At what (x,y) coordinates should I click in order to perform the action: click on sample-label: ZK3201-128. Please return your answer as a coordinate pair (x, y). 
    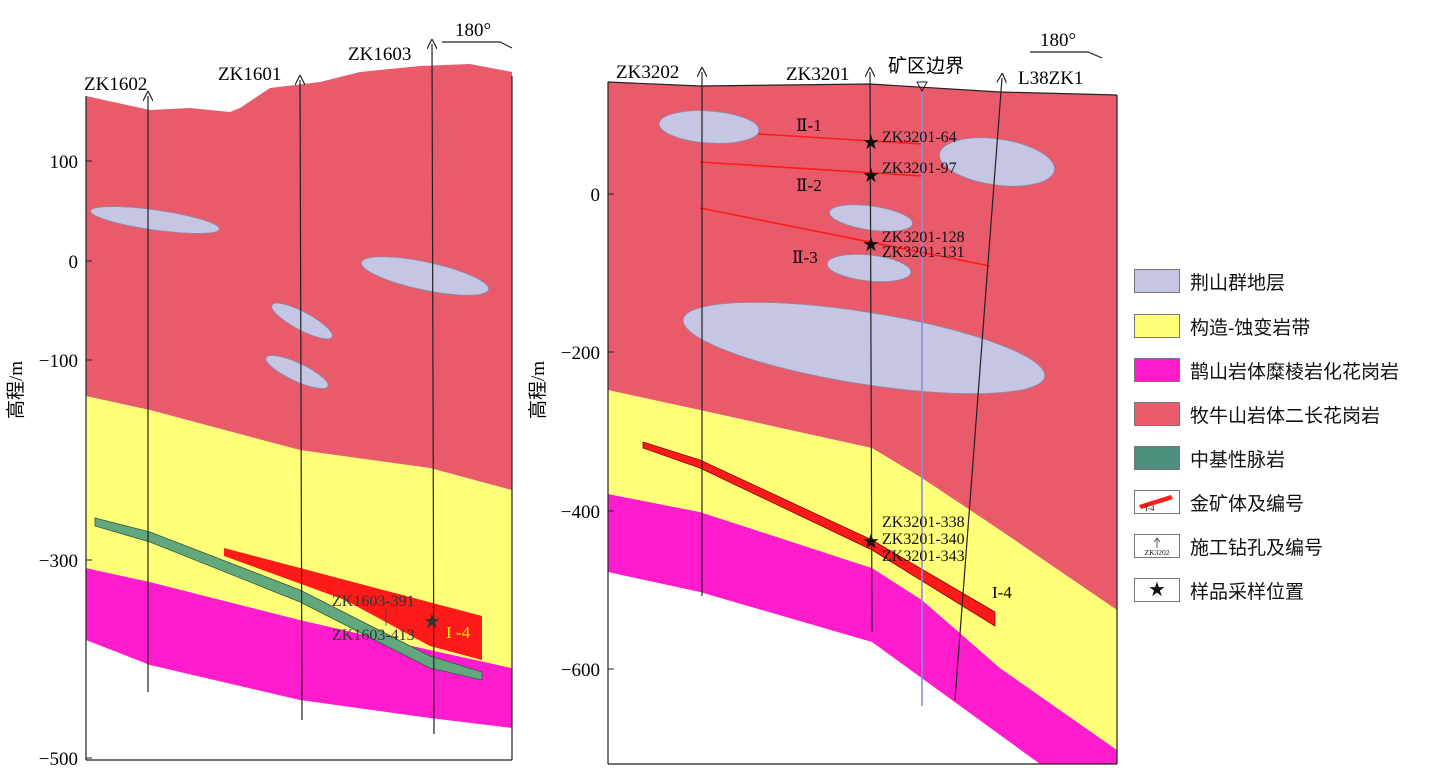
    Looking at the image, I should click on (923, 237).